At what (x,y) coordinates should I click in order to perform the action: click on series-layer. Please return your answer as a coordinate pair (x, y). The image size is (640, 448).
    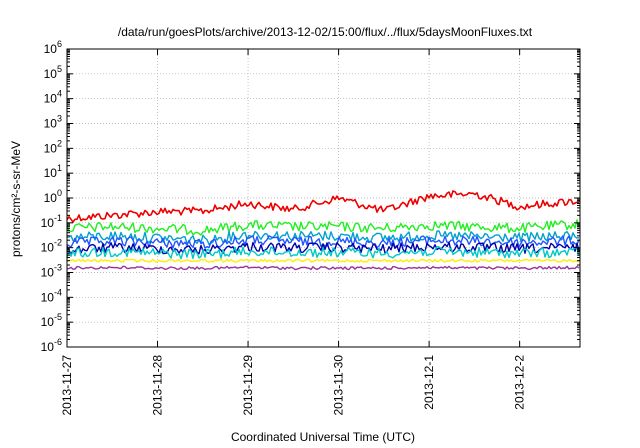
    Looking at the image, I should click on (323, 230).